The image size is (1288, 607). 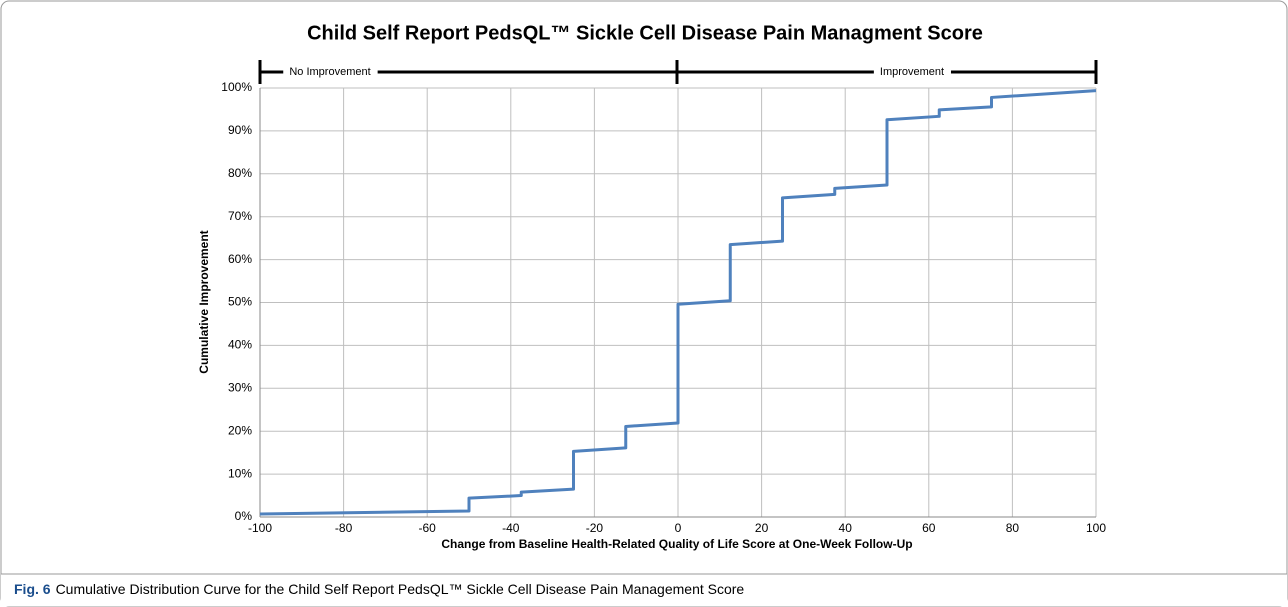 I want to click on y-tick-label: 30%, so click(x=240, y=387).